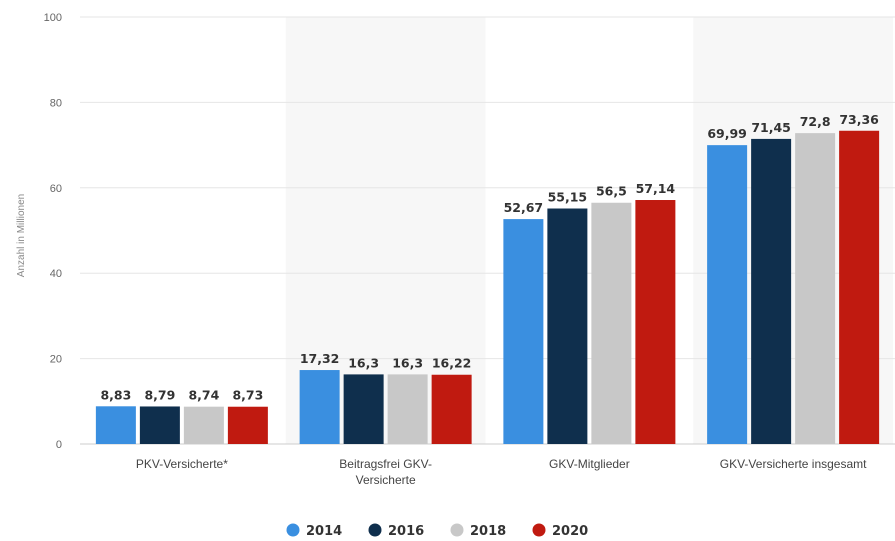 Image resolution: width=895 pixels, height=541 pixels. What do you see at coordinates (611, 191) in the screenshot?
I see `data-label: 56,5` at bounding box center [611, 191].